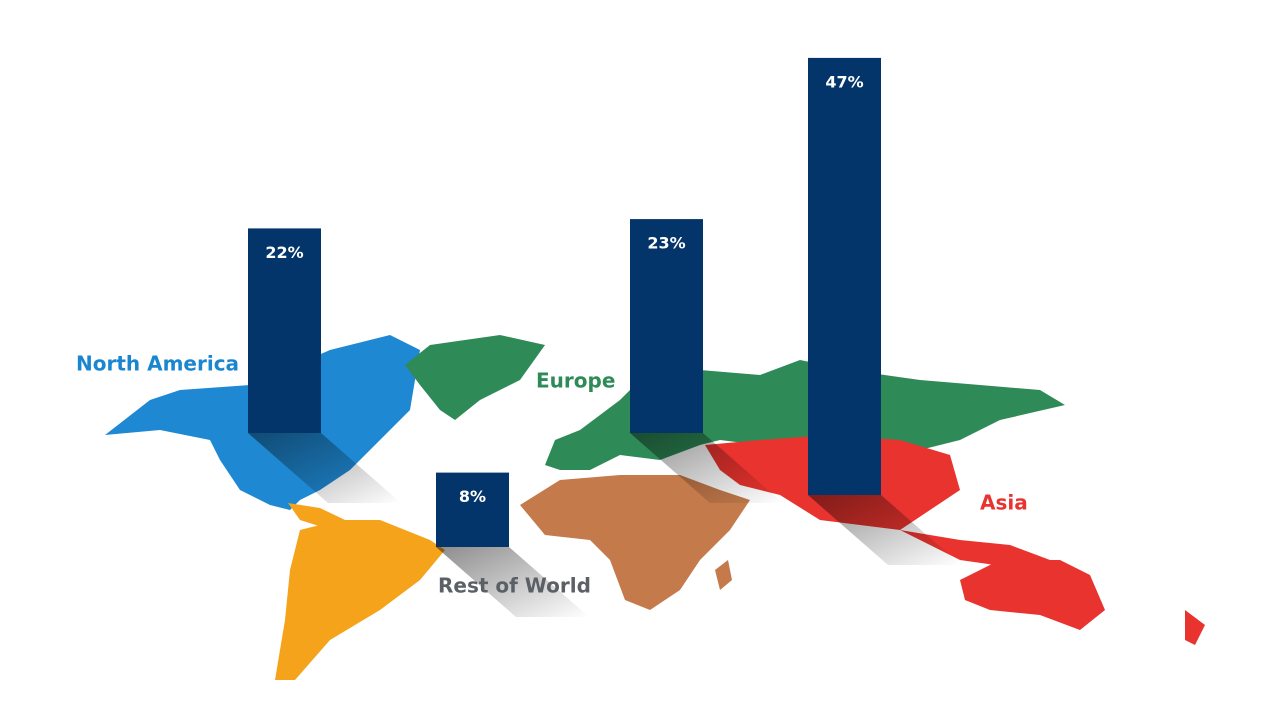  I want to click on madagascar, so click(723, 575).